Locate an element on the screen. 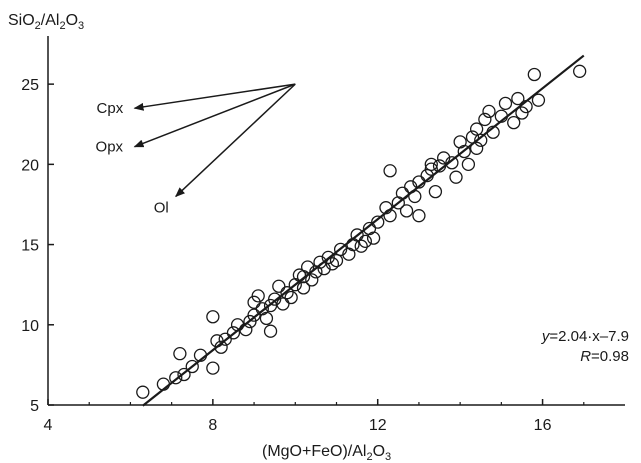  vector-label-cpx: Cpx is located at coordinates (110, 108).